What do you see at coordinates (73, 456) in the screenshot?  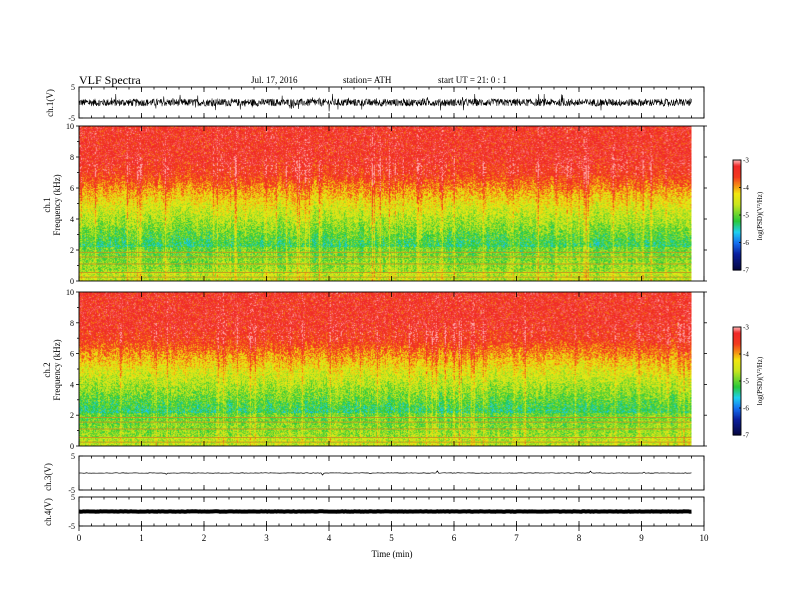 I see `ch3-ytick-label: 5` at bounding box center [73, 456].